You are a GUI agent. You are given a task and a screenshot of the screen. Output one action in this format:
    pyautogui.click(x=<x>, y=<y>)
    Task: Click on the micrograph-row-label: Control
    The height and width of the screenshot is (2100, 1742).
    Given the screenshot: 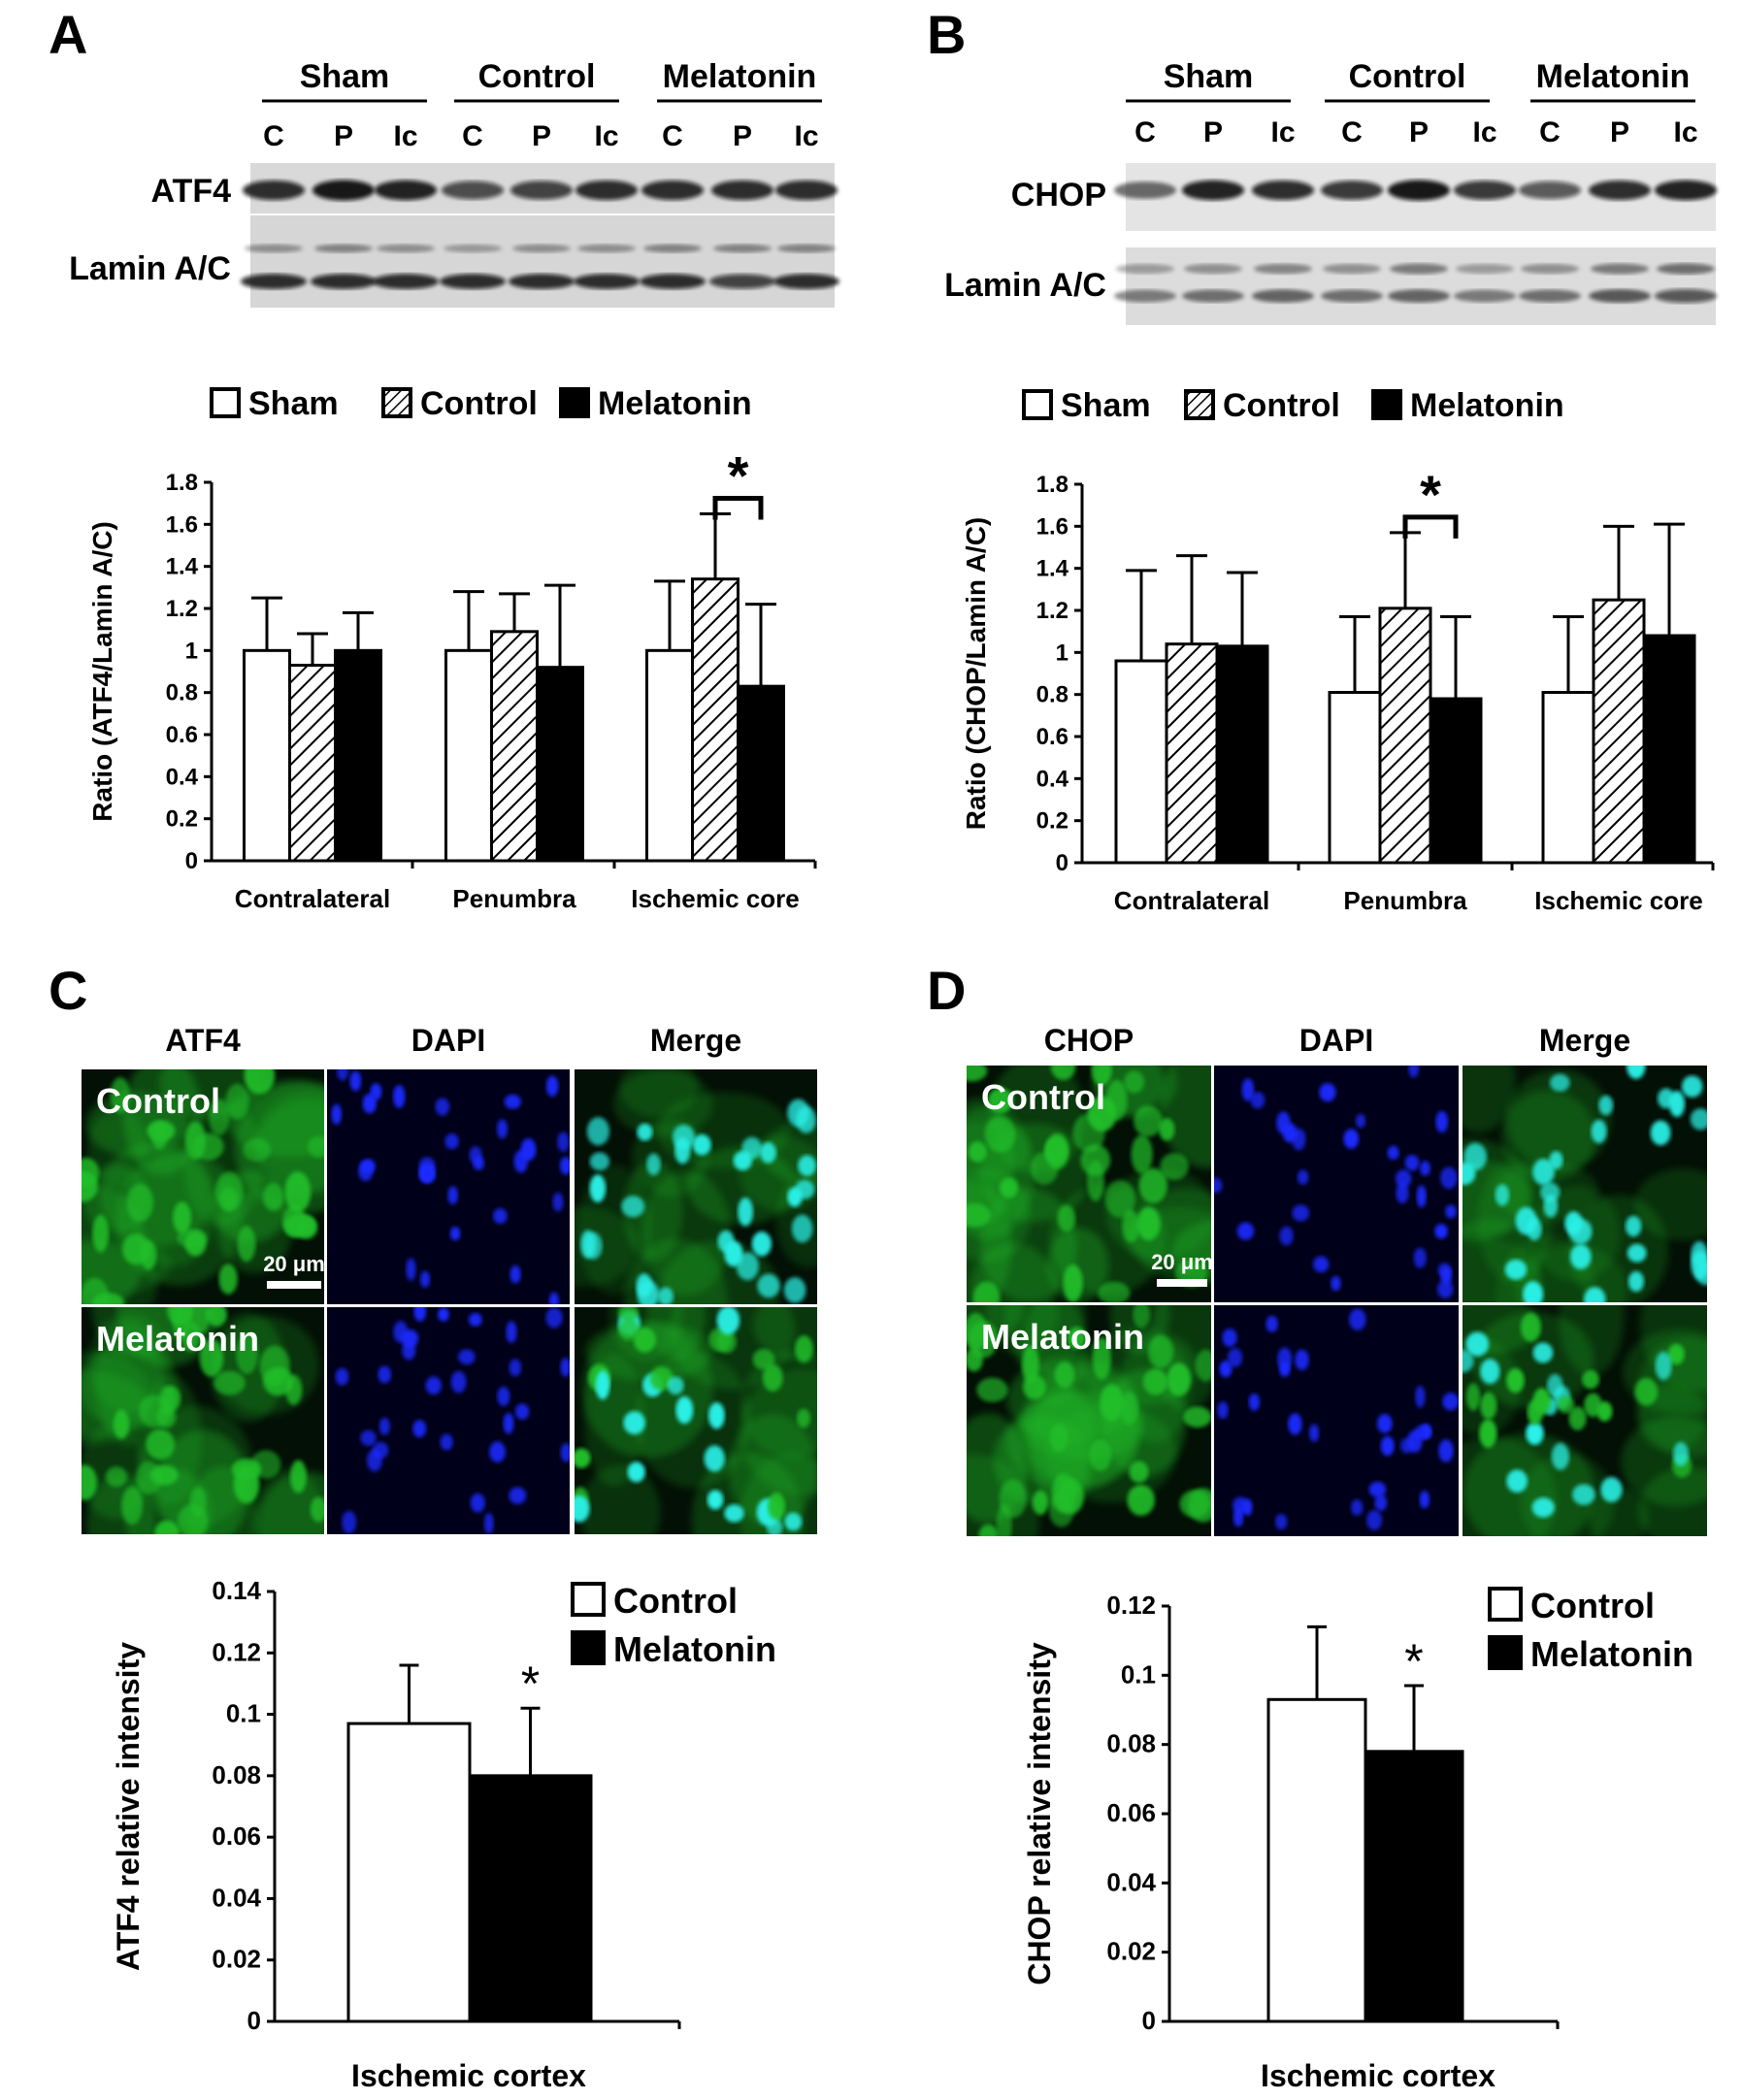 What is the action you would take?
    pyautogui.click(x=1043, y=1097)
    